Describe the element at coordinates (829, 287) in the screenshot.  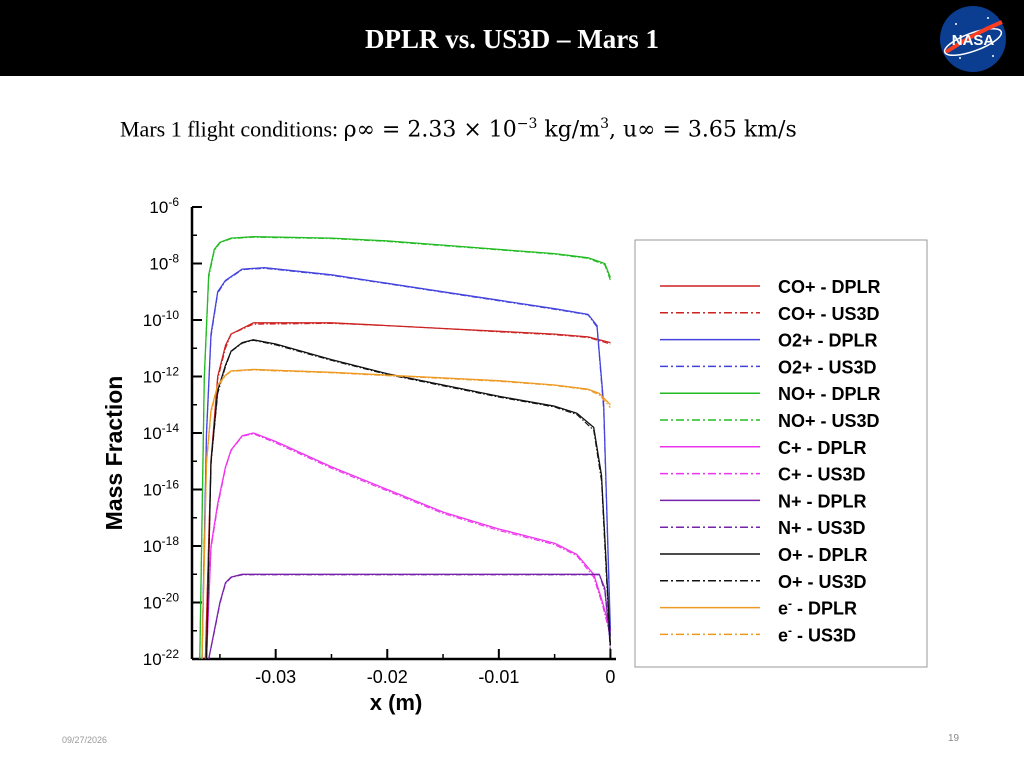
I see `legend-entry: CO+ - DPLR` at that location.